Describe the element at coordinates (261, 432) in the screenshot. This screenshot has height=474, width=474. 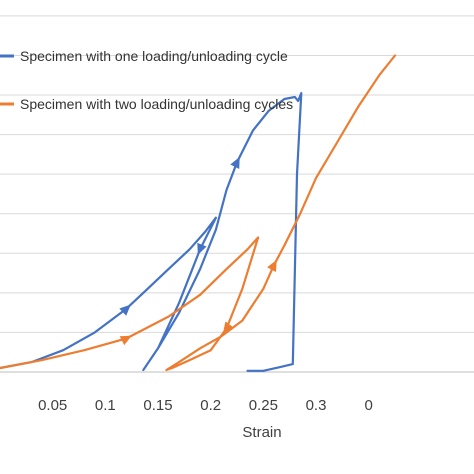
I see `x-axis-title: Strain` at that location.